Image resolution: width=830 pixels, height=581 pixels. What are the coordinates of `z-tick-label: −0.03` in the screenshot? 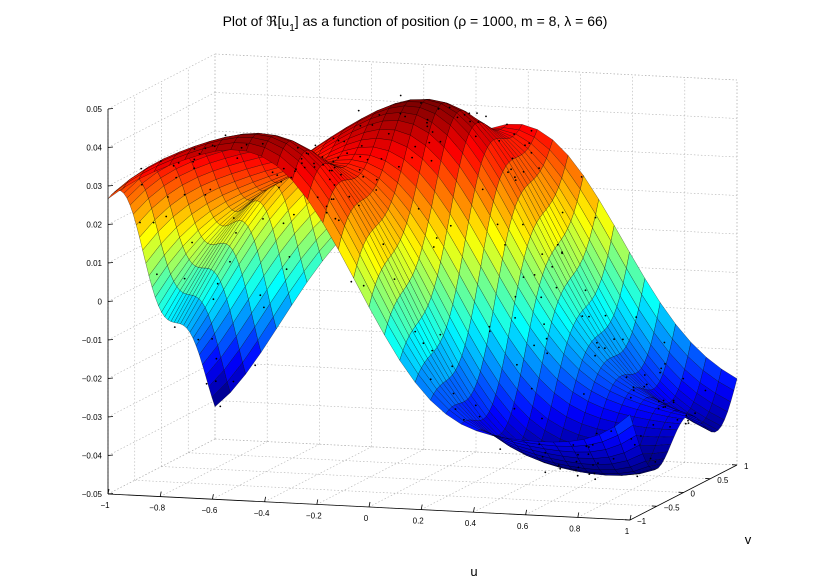 It's located at (92, 417).